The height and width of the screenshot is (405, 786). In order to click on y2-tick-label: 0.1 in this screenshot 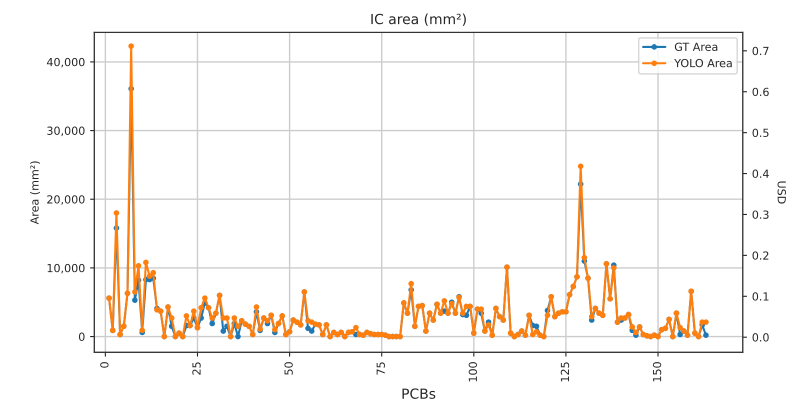, I will do `click(760, 296)`.